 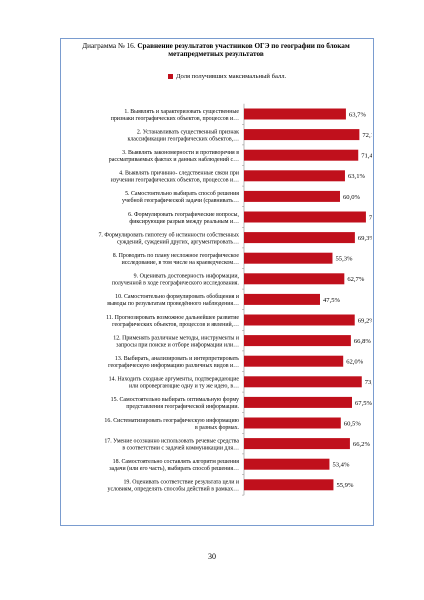 What do you see at coordinates (363, 341) in the screenshot?
I see `value-label: 66,8%` at bounding box center [363, 341].